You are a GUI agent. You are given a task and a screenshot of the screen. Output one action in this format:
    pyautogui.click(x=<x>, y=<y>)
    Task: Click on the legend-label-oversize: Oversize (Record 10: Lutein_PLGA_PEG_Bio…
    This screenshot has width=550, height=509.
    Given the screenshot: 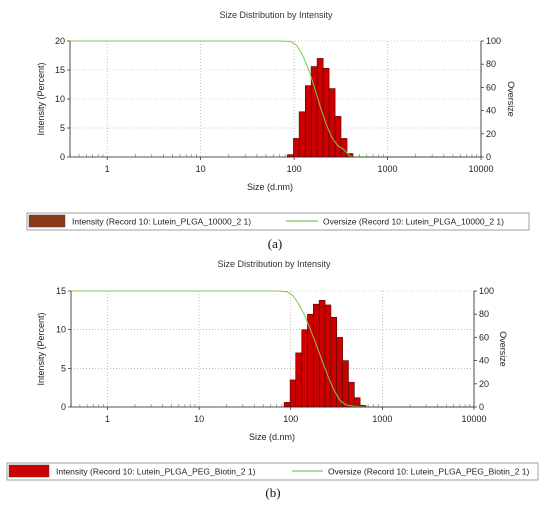 What is the action you would take?
    pyautogui.click(x=428, y=472)
    